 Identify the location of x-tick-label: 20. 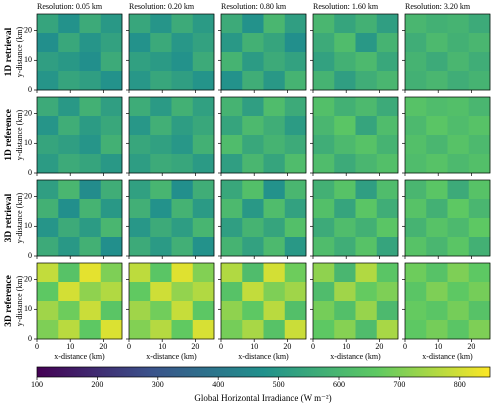
(471, 346).